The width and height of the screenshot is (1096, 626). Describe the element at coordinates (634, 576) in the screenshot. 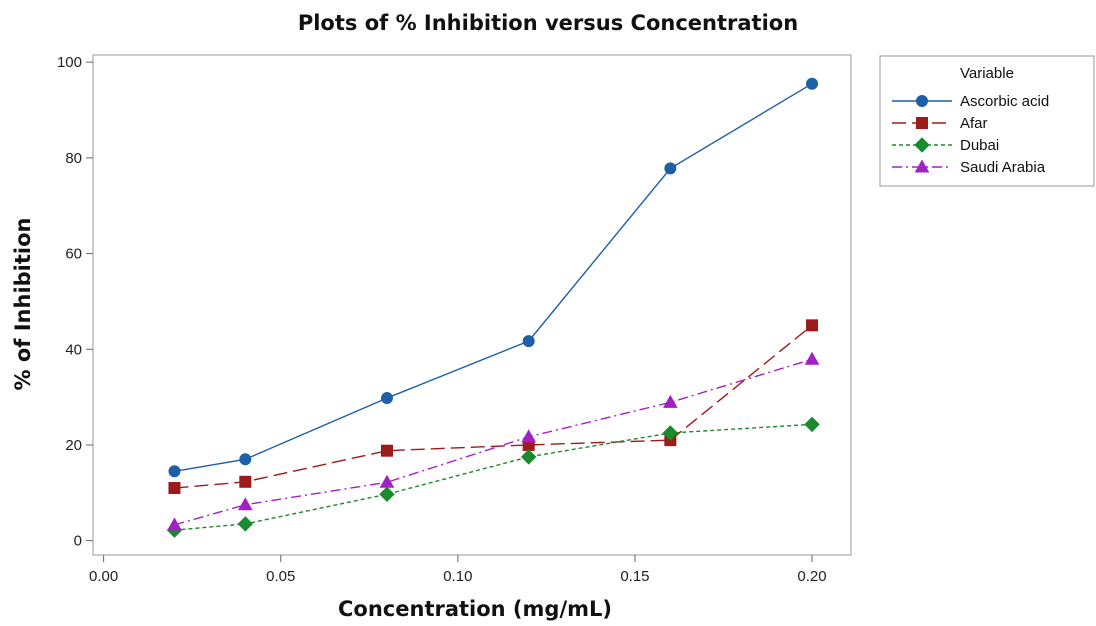

I see `x-tick-label: 0.15` at that location.